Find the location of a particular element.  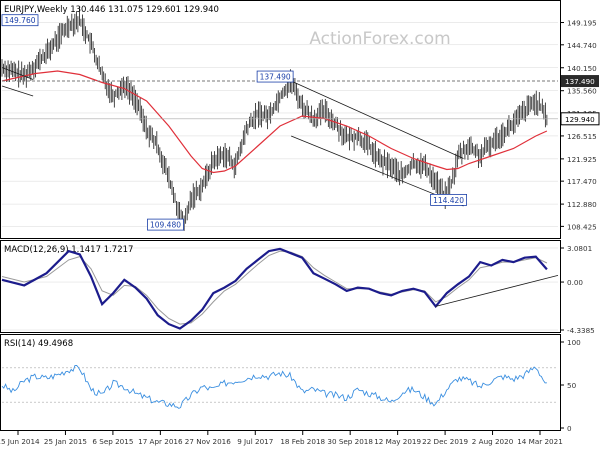

annotation-label: 149.760 is located at coordinates (19, 20).